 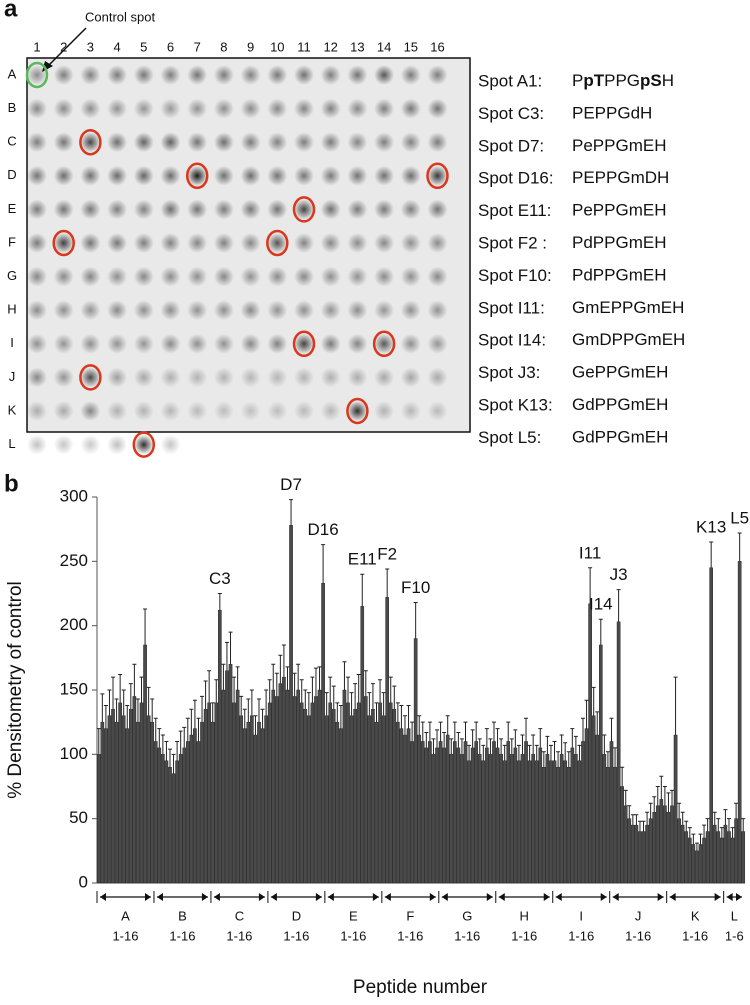 What do you see at coordinates (291, 484) in the screenshot?
I see `peak-label: D7` at bounding box center [291, 484].